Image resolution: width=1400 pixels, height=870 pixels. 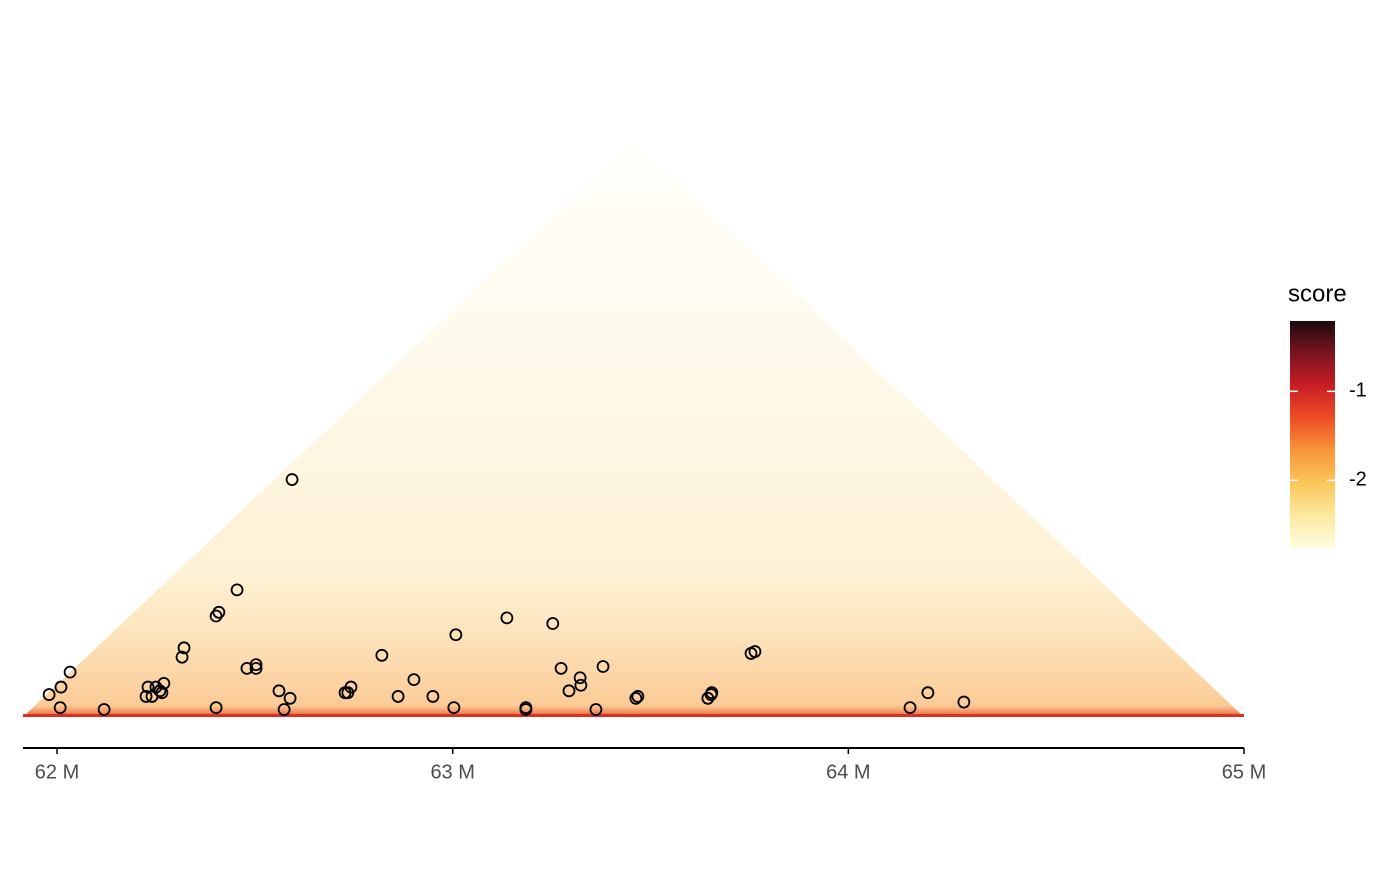 What do you see at coordinates (1358, 480) in the screenshot?
I see `colorbar-tick-label: -2` at bounding box center [1358, 480].